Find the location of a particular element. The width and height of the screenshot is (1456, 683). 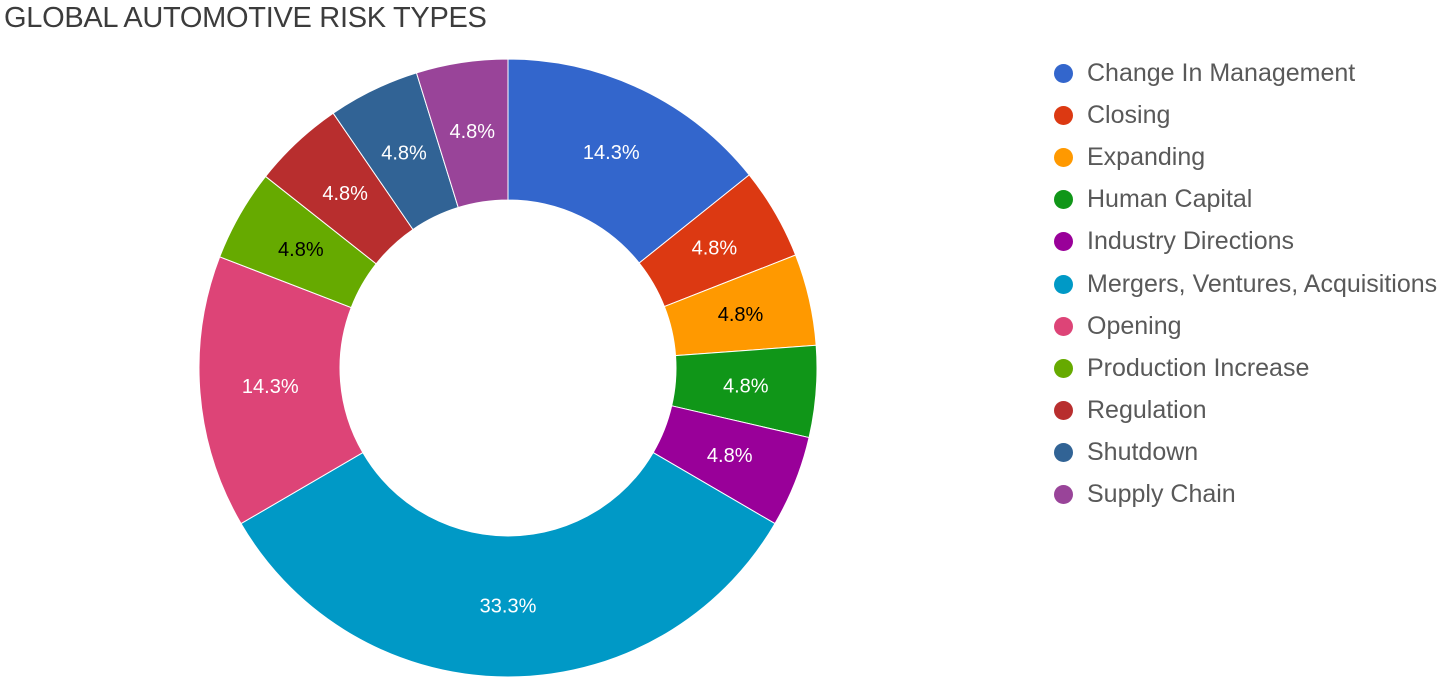

slice-label-industry-directions: 4.8% is located at coordinates (730, 456).